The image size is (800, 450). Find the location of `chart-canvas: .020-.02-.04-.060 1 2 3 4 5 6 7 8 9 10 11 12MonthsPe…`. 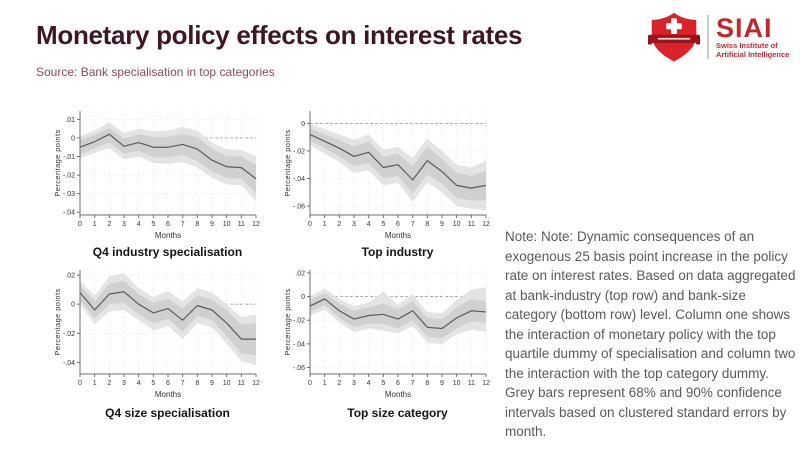

chart-canvas: .020-.02-.04-.060 1 2 3 4 5 6 7 8 9 10 11 12MonthsPe… is located at coordinates (386, 334).